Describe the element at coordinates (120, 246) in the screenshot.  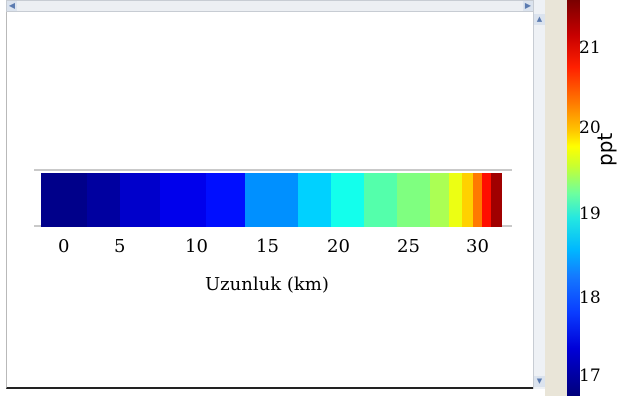
I see `x-tick-label: 5` at that location.